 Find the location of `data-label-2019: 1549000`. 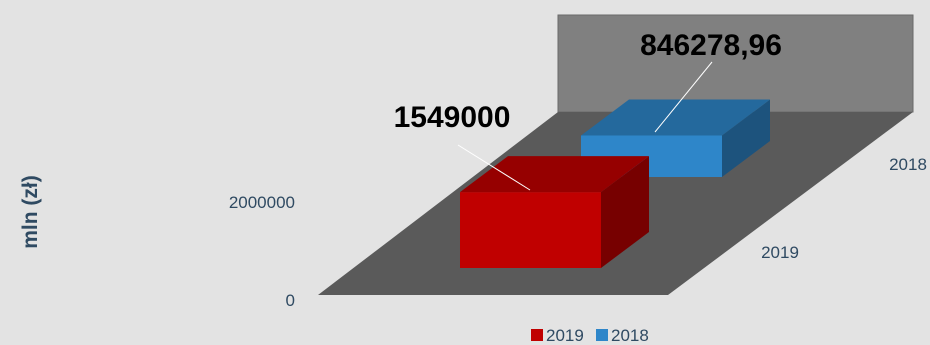

data-label-2019: 1549000 is located at coordinates (452, 117).